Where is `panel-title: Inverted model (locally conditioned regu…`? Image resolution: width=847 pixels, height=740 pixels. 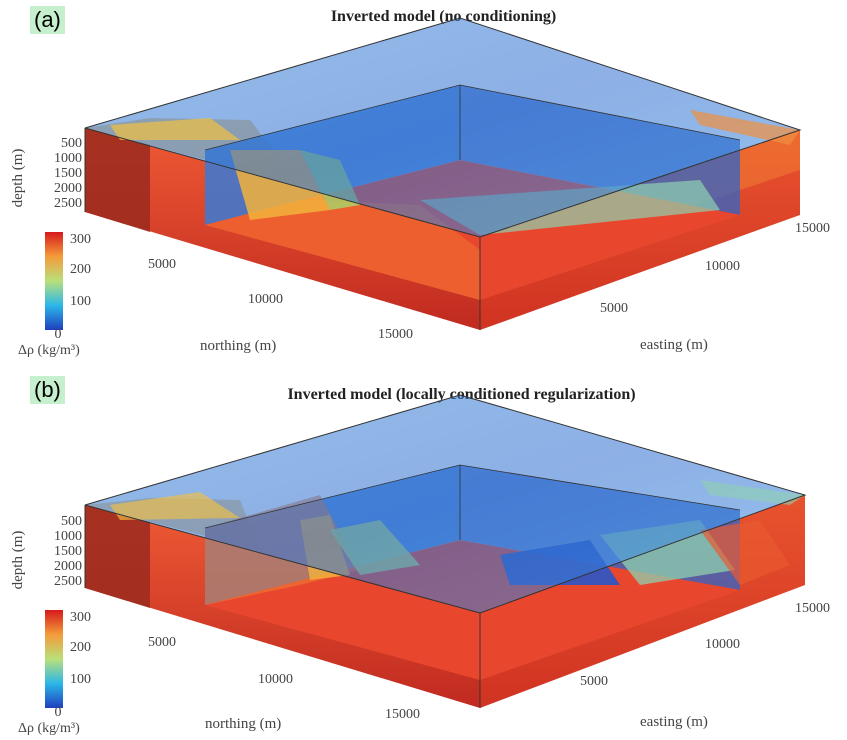
panel-title: Inverted model (locally conditioned regu… is located at coordinates (461, 394).